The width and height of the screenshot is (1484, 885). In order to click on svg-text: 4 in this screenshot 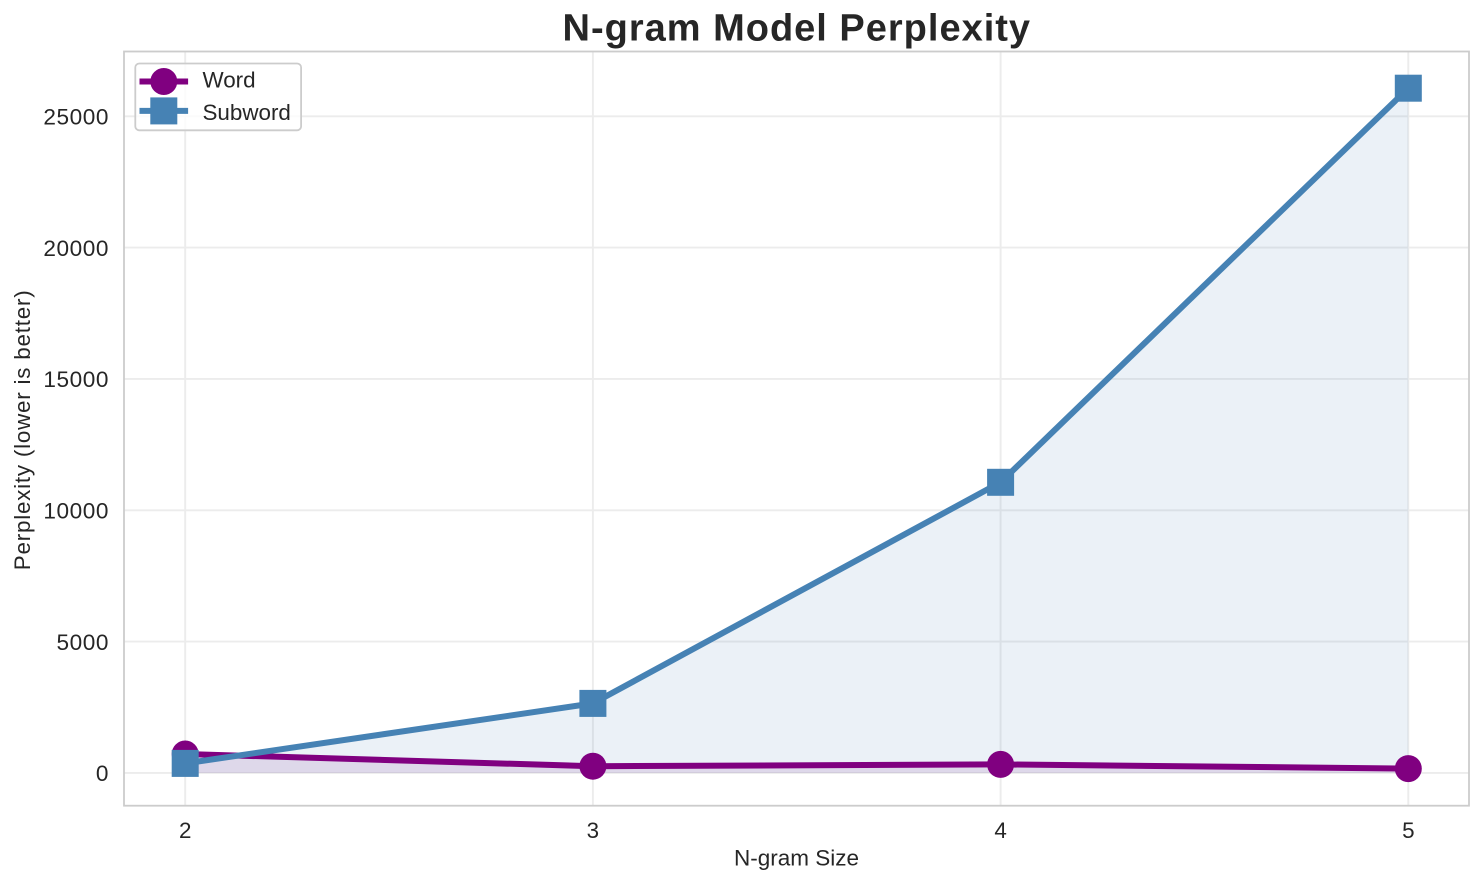, I will do `click(1000, 830)`.